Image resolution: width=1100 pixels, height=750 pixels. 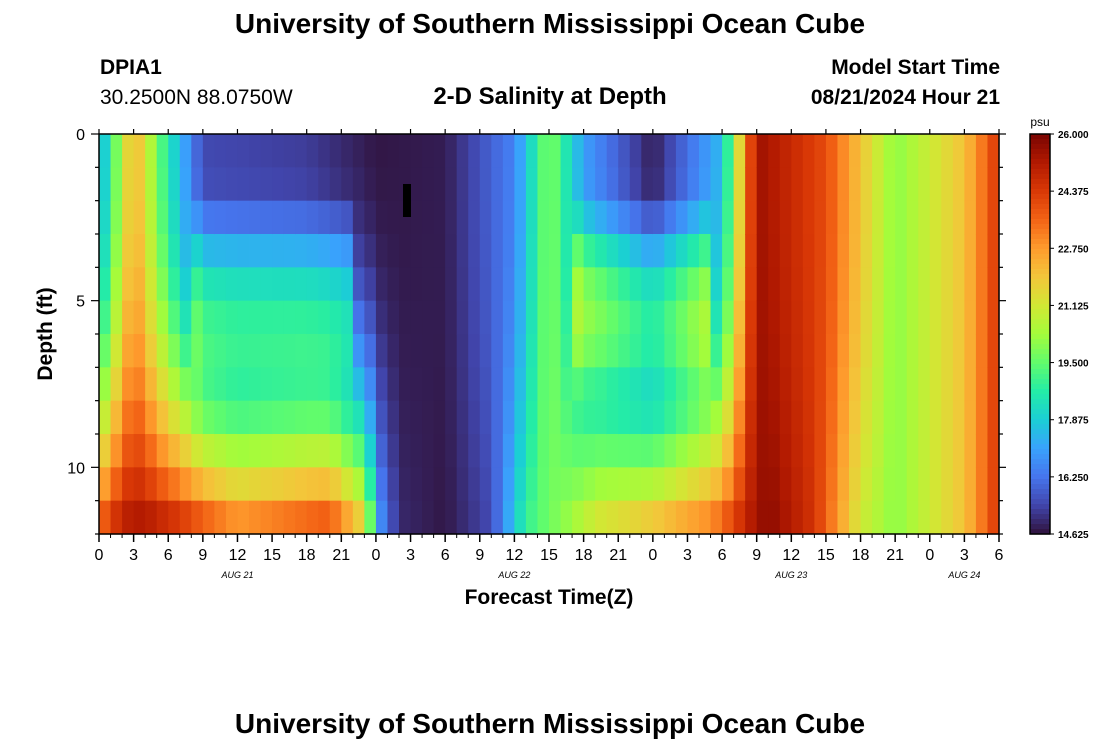 I want to click on colorbar-unit: psu, so click(x=1039, y=122).